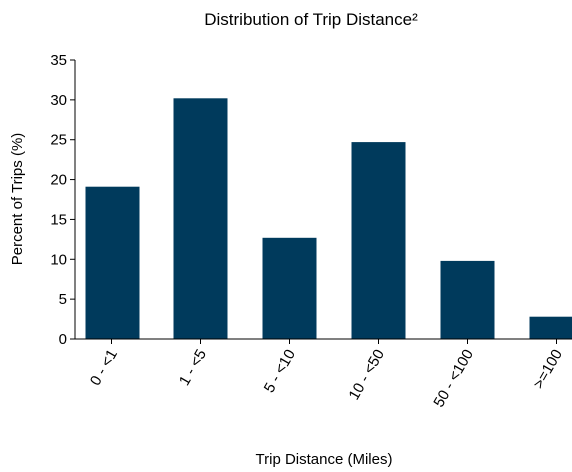  I want to click on x-tick-label-3: 10 - <50, so click(367, 375).